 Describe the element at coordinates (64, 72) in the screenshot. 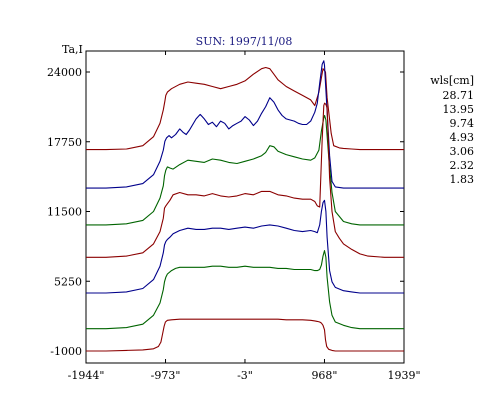

I see `y-tick-label: 24000` at that location.